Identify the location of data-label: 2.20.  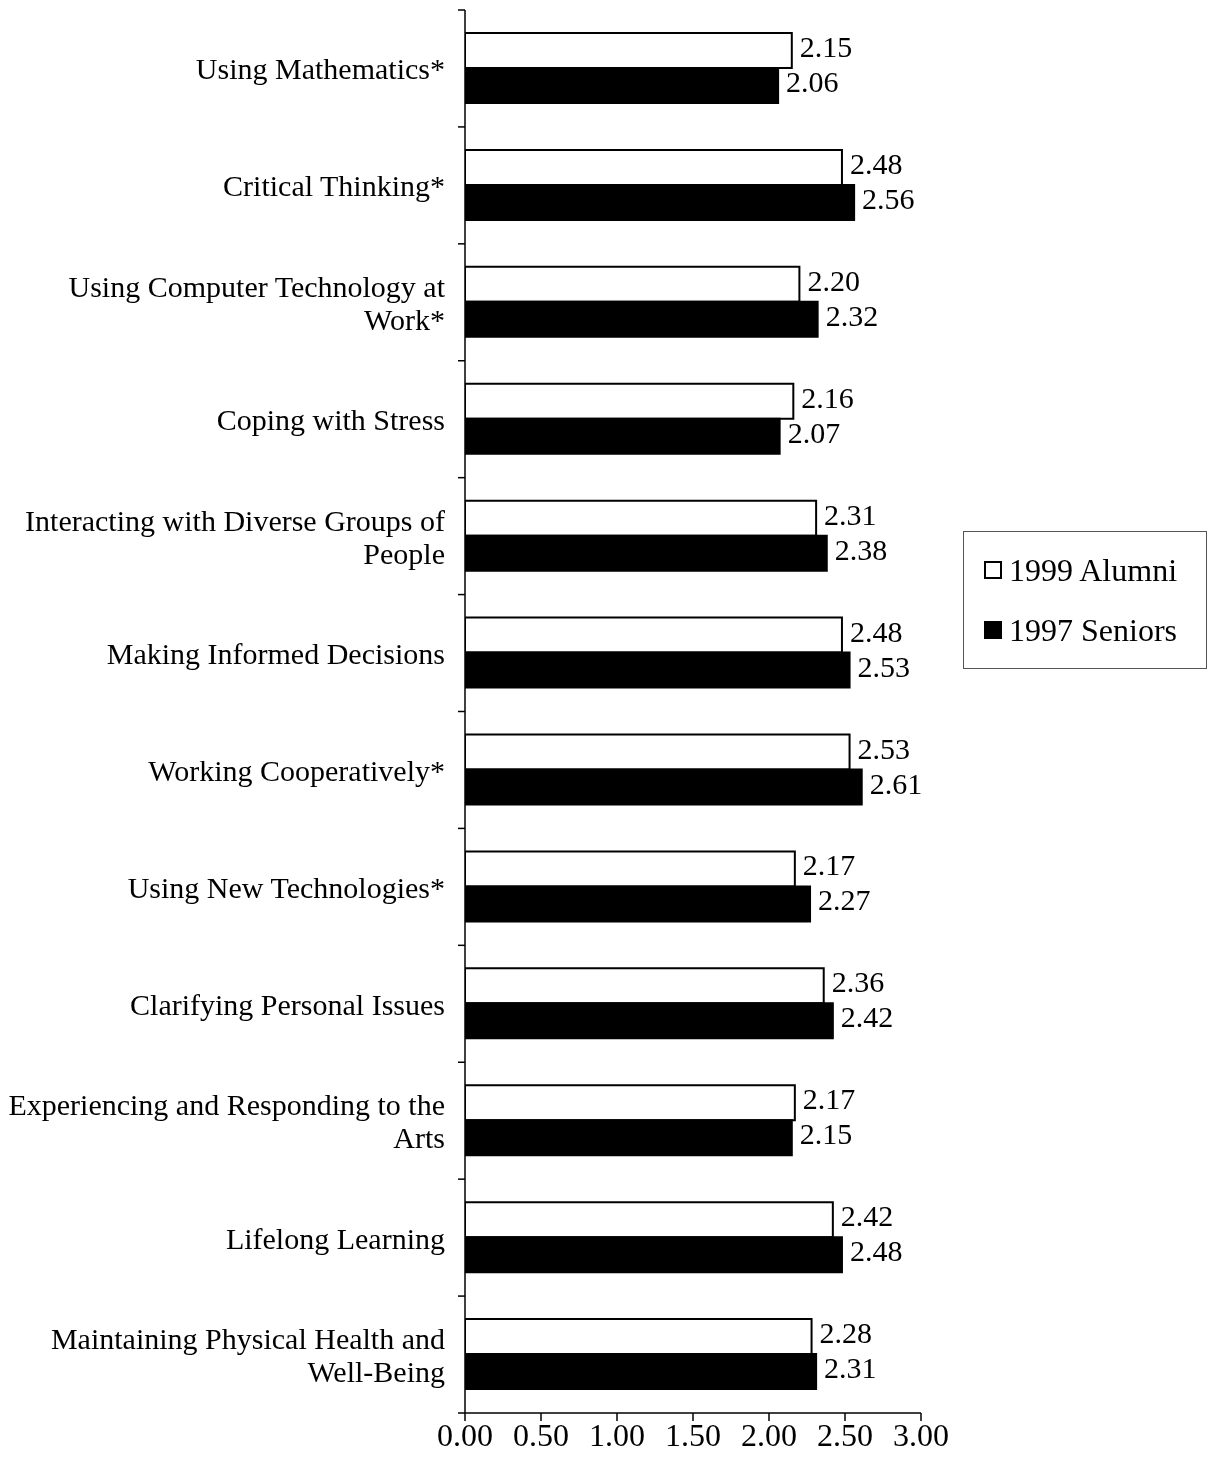
(833, 280).